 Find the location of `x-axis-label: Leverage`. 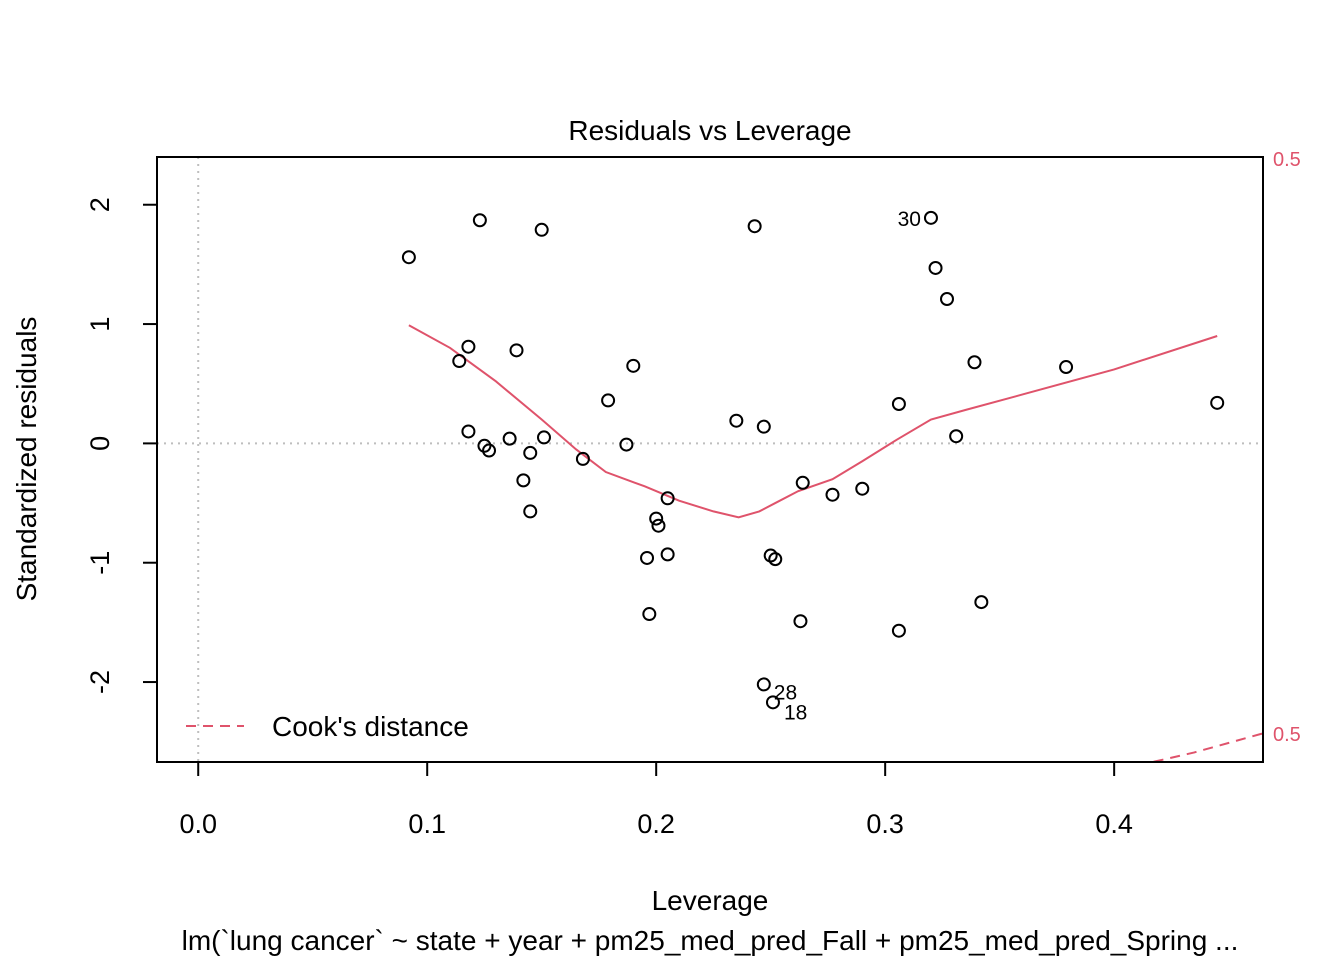

x-axis-label: Leverage is located at coordinates (710, 900).